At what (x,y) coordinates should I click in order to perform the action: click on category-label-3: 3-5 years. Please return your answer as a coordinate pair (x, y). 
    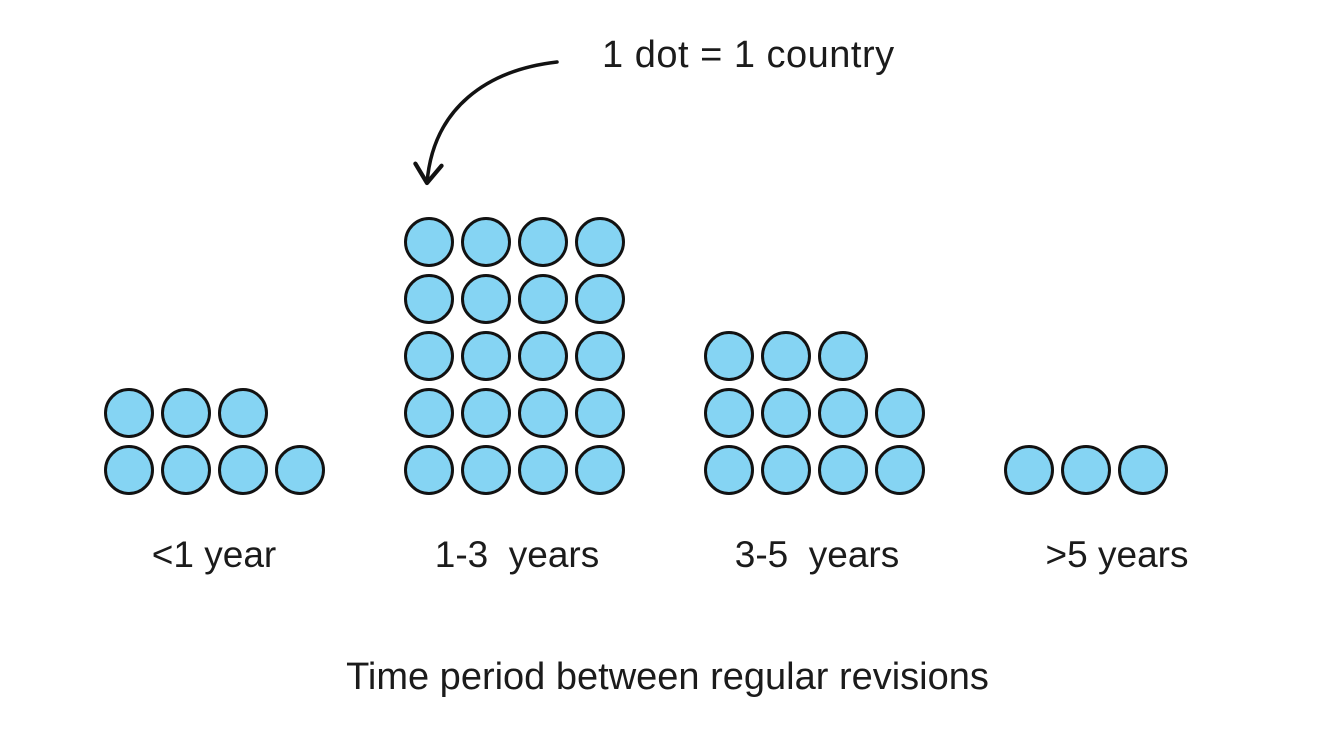
    Looking at the image, I should click on (817, 554).